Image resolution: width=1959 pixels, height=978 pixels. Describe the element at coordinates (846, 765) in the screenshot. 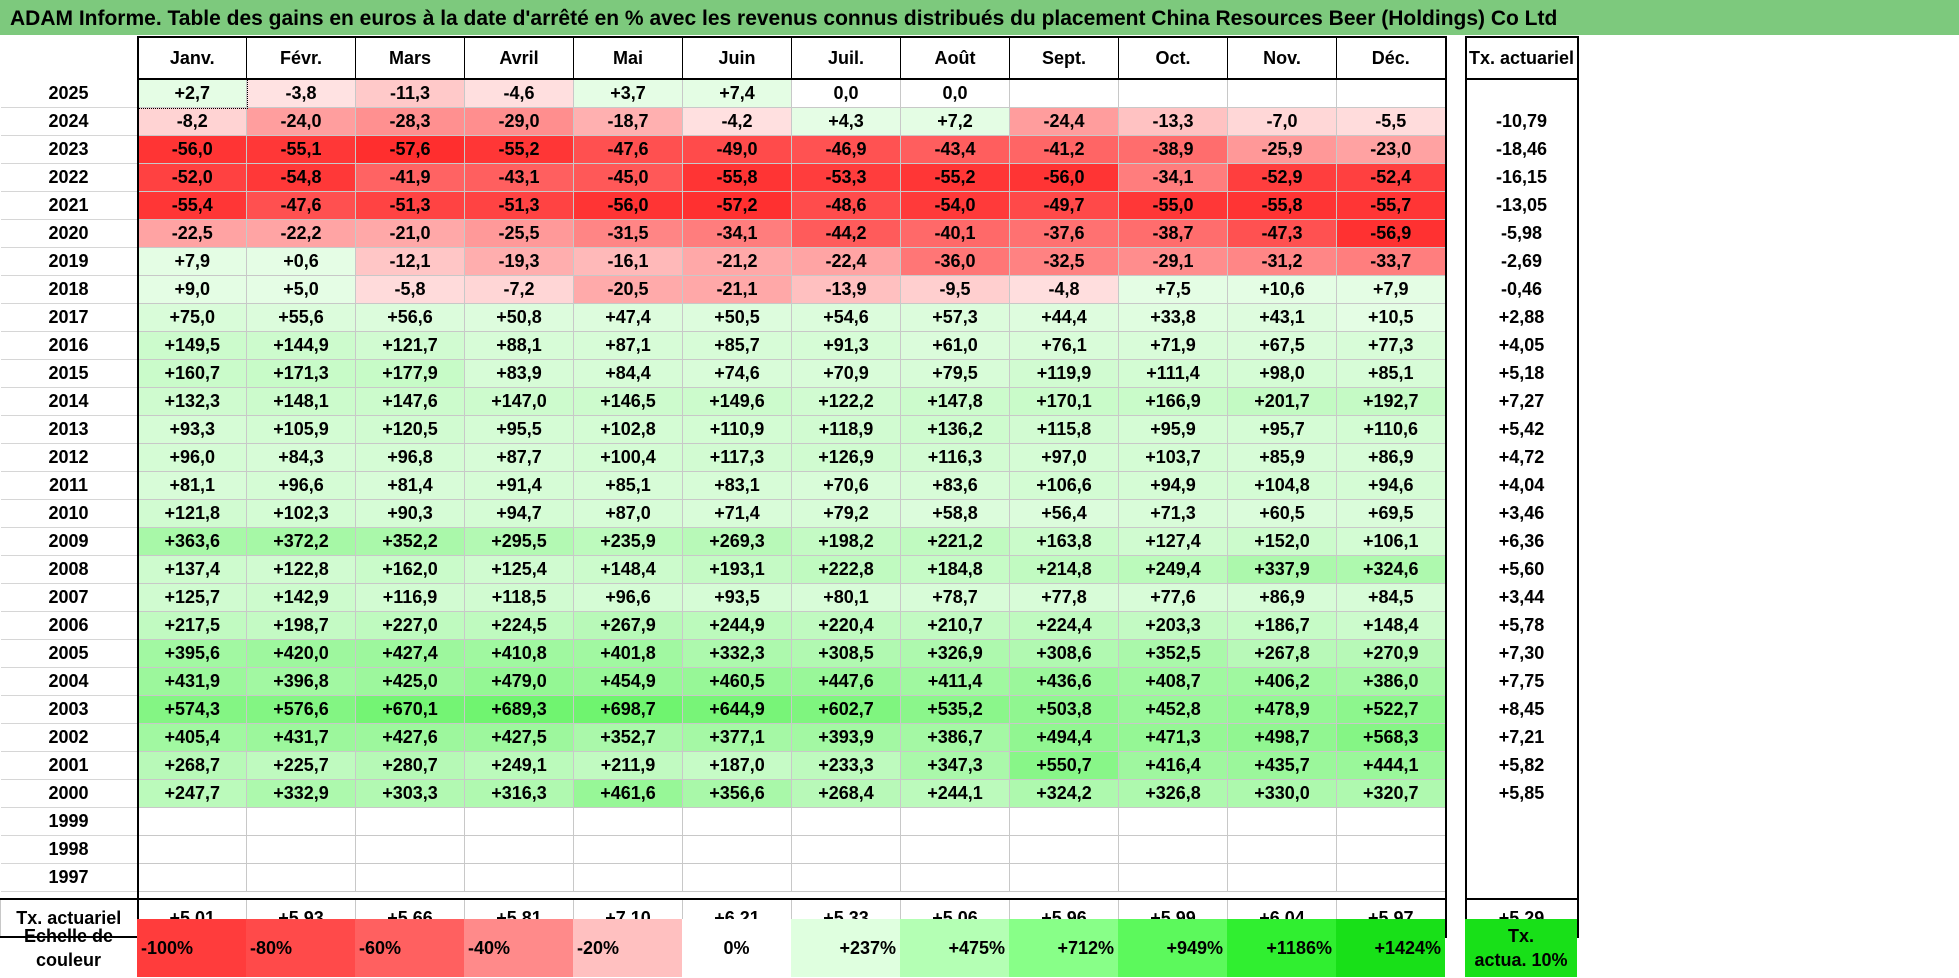

I see `gain-cell: +233,3` at that location.